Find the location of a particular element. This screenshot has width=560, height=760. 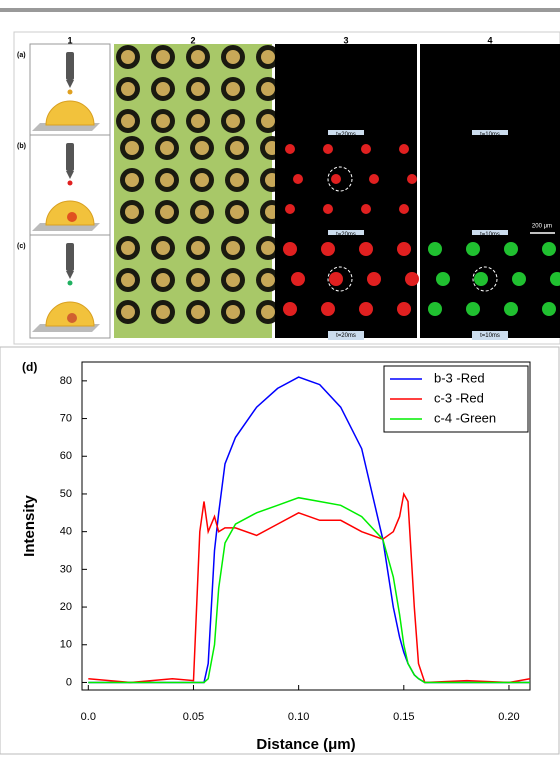

x-tick-label: 0.15 is located at coordinates (403, 717).